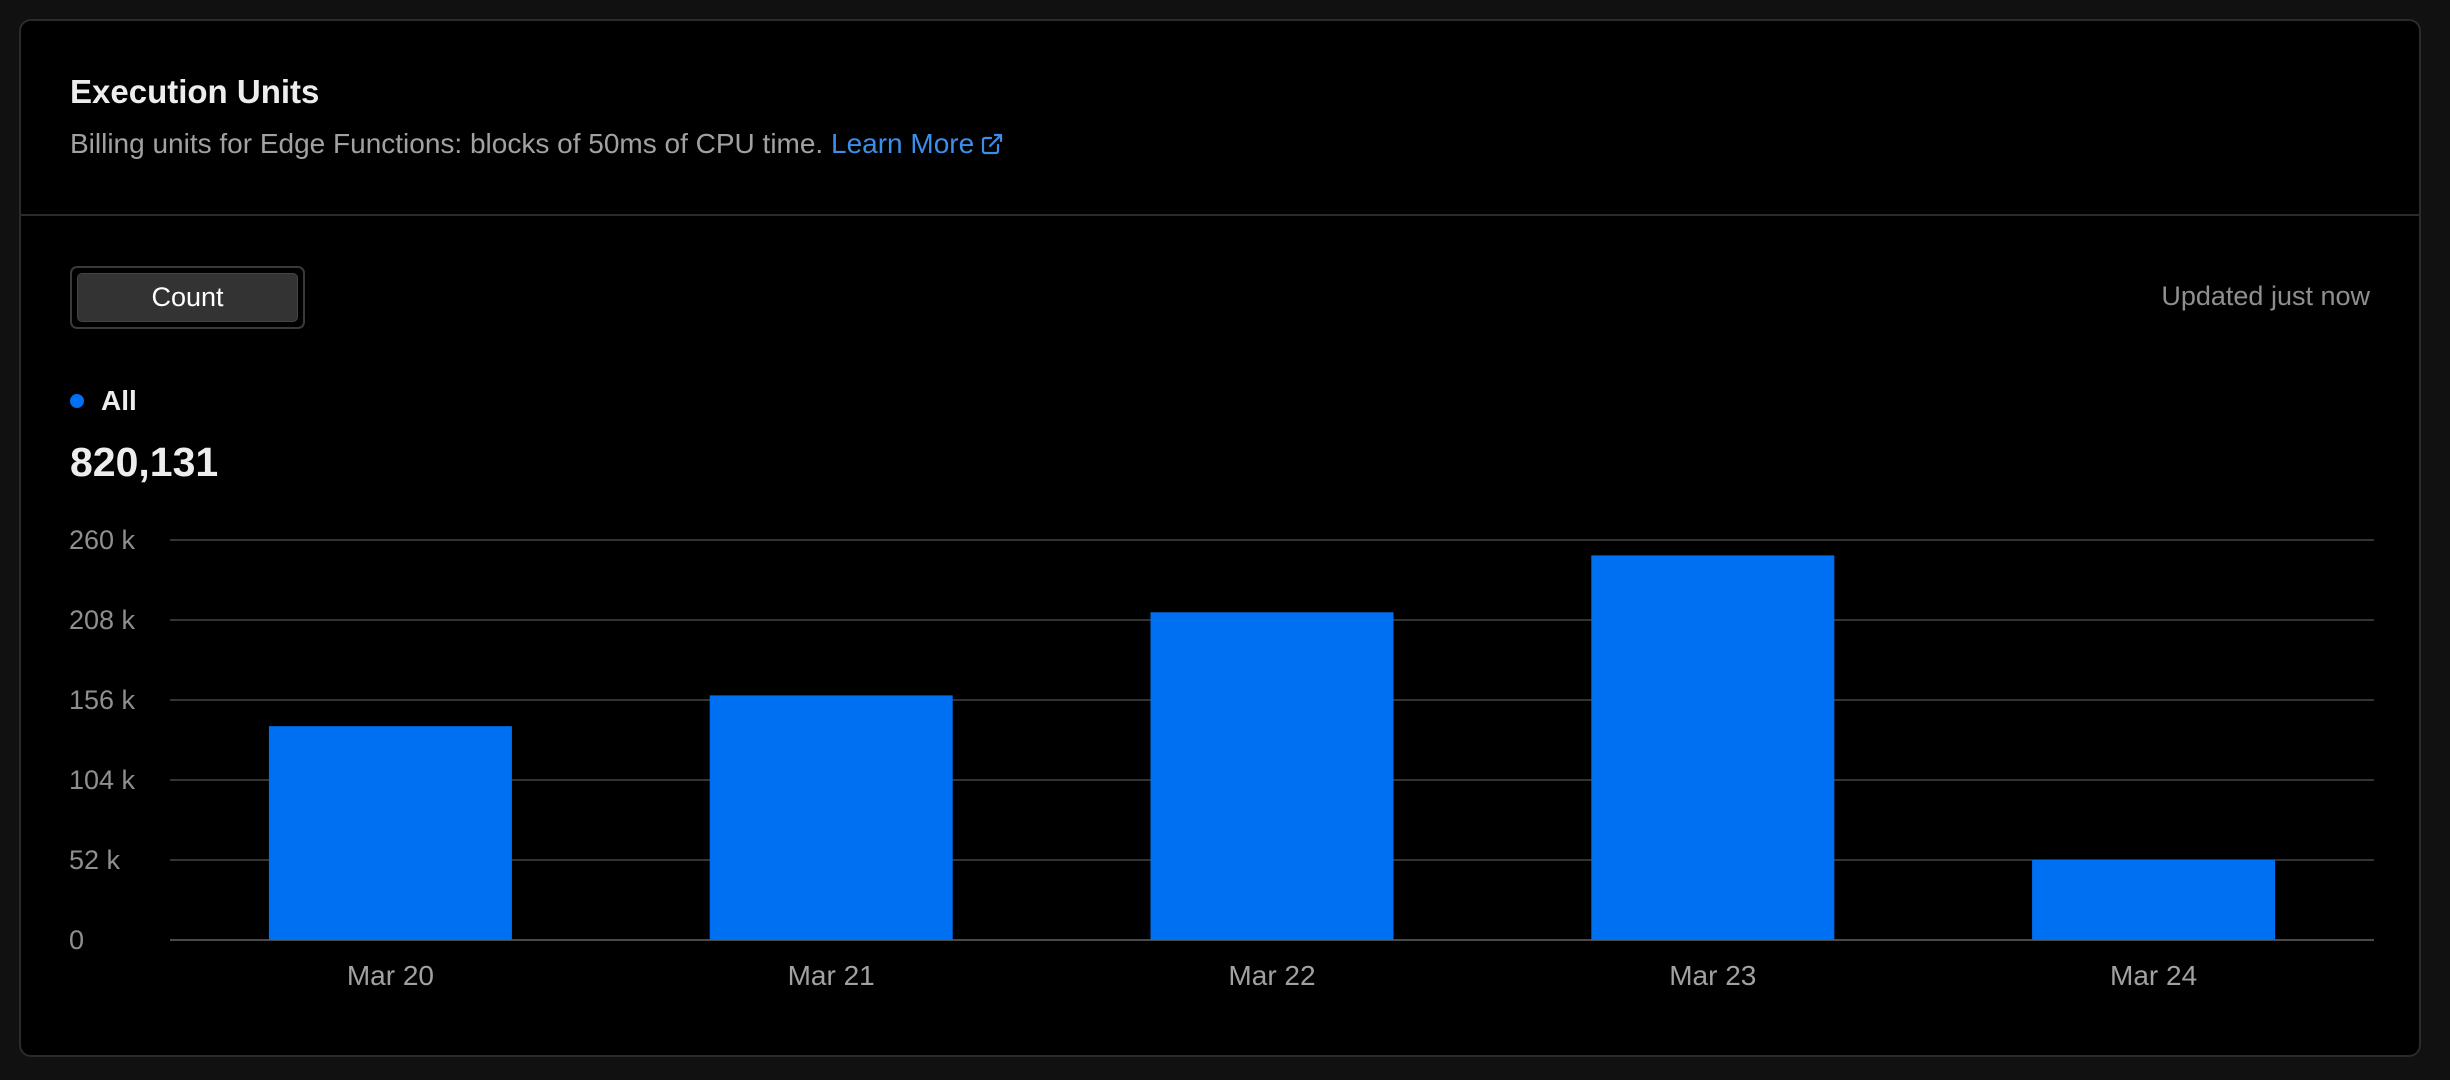 This screenshot has width=2450, height=1080. What do you see at coordinates (102, 540) in the screenshot?
I see `y-tick-label: 260 k` at bounding box center [102, 540].